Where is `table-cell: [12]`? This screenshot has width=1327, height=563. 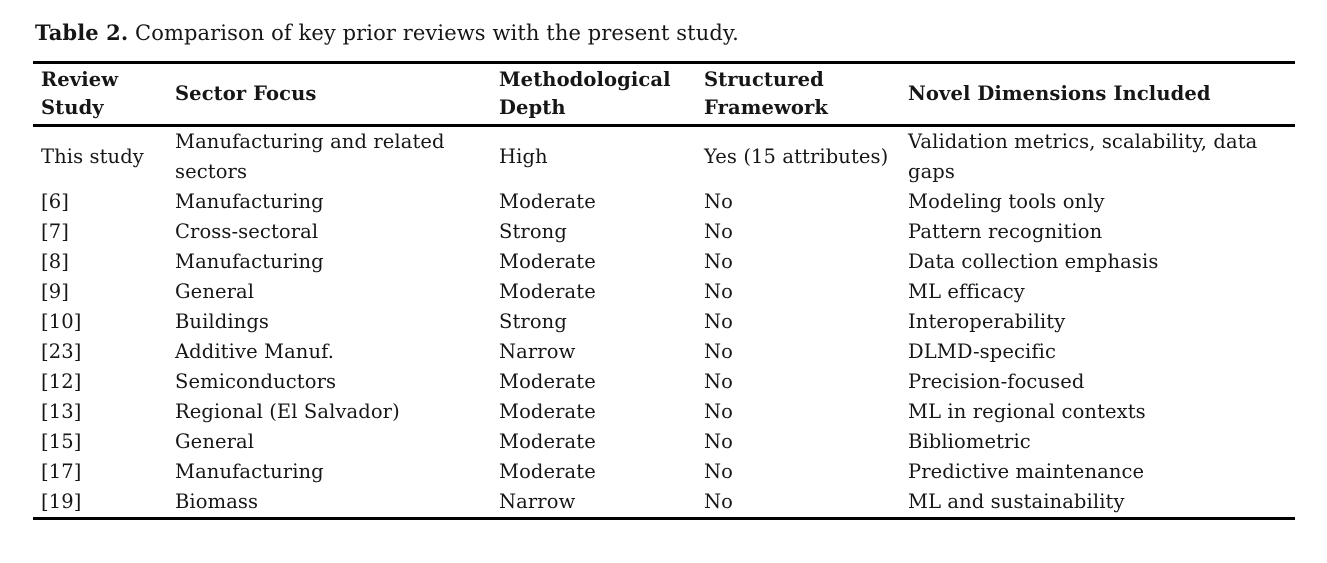 table-cell: [12] is located at coordinates (61, 381).